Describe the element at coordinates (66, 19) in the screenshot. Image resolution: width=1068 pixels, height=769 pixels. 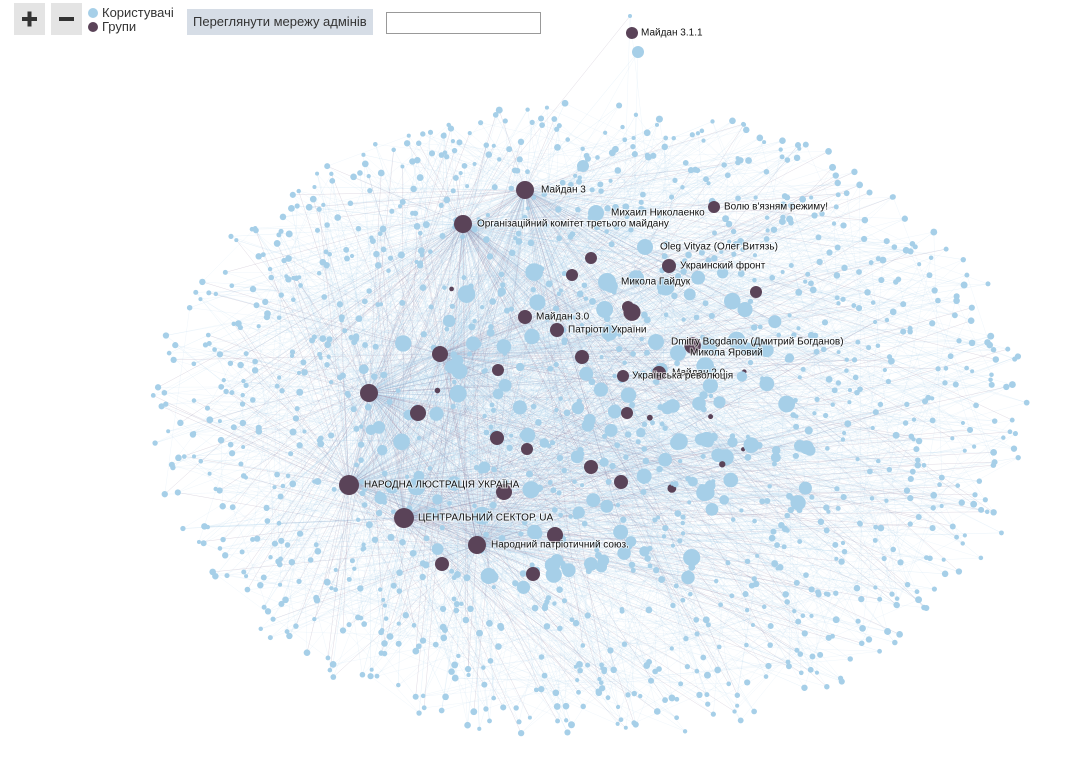
I see `zoom-out-button` at that location.